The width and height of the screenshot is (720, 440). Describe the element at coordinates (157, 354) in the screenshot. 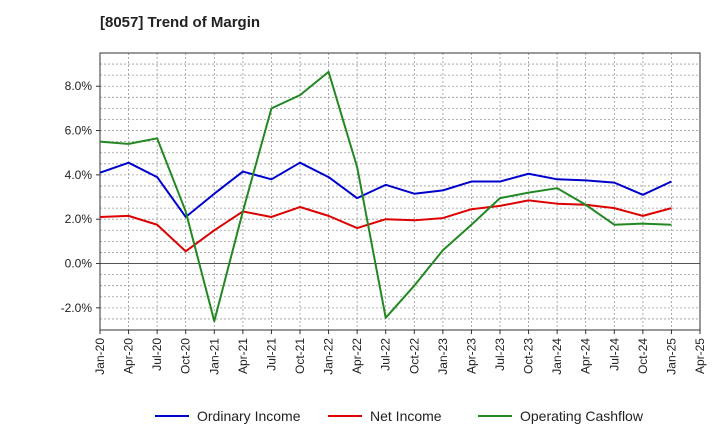

I see `x-tick-label: Jul-20` at that location.